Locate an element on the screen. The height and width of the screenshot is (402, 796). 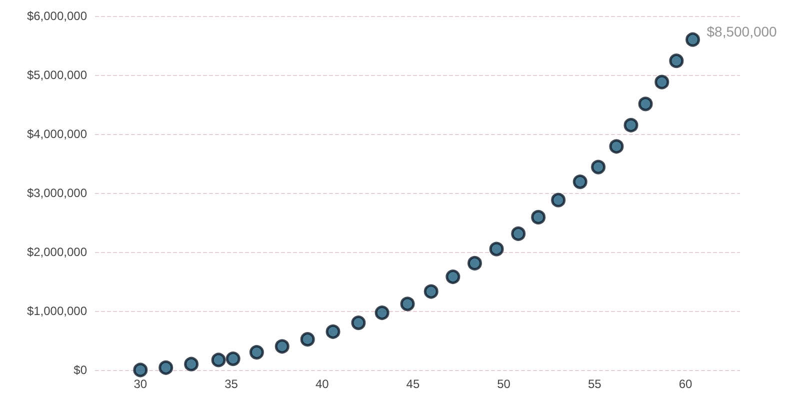
x-tick-label: 50 is located at coordinates (504, 384).